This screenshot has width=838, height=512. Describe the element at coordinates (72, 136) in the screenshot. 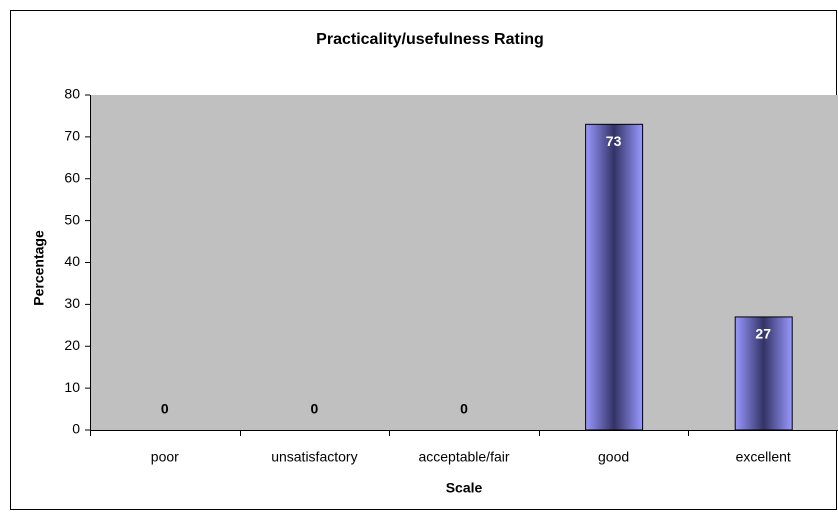

I see `y-tick-label: 70` at that location.